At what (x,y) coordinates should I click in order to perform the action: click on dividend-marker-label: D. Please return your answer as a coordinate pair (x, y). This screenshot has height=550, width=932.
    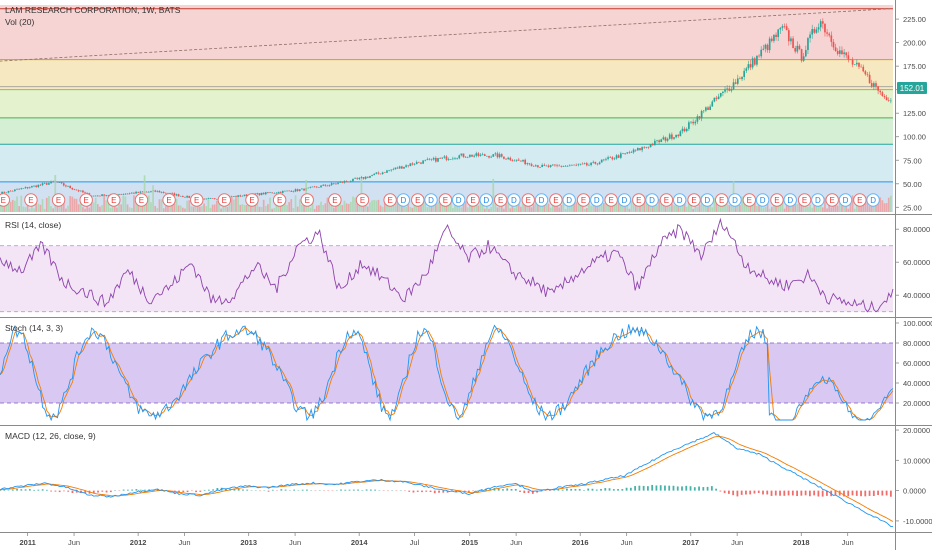
    Looking at the image, I should click on (597, 200).